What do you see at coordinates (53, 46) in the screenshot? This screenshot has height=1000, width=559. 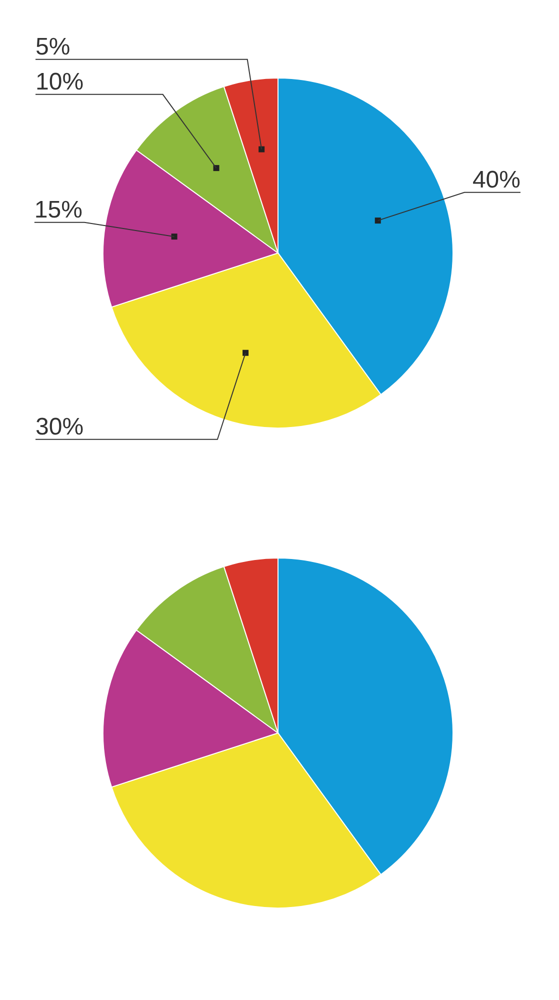 I see `data-label: 5%` at bounding box center [53, 46].